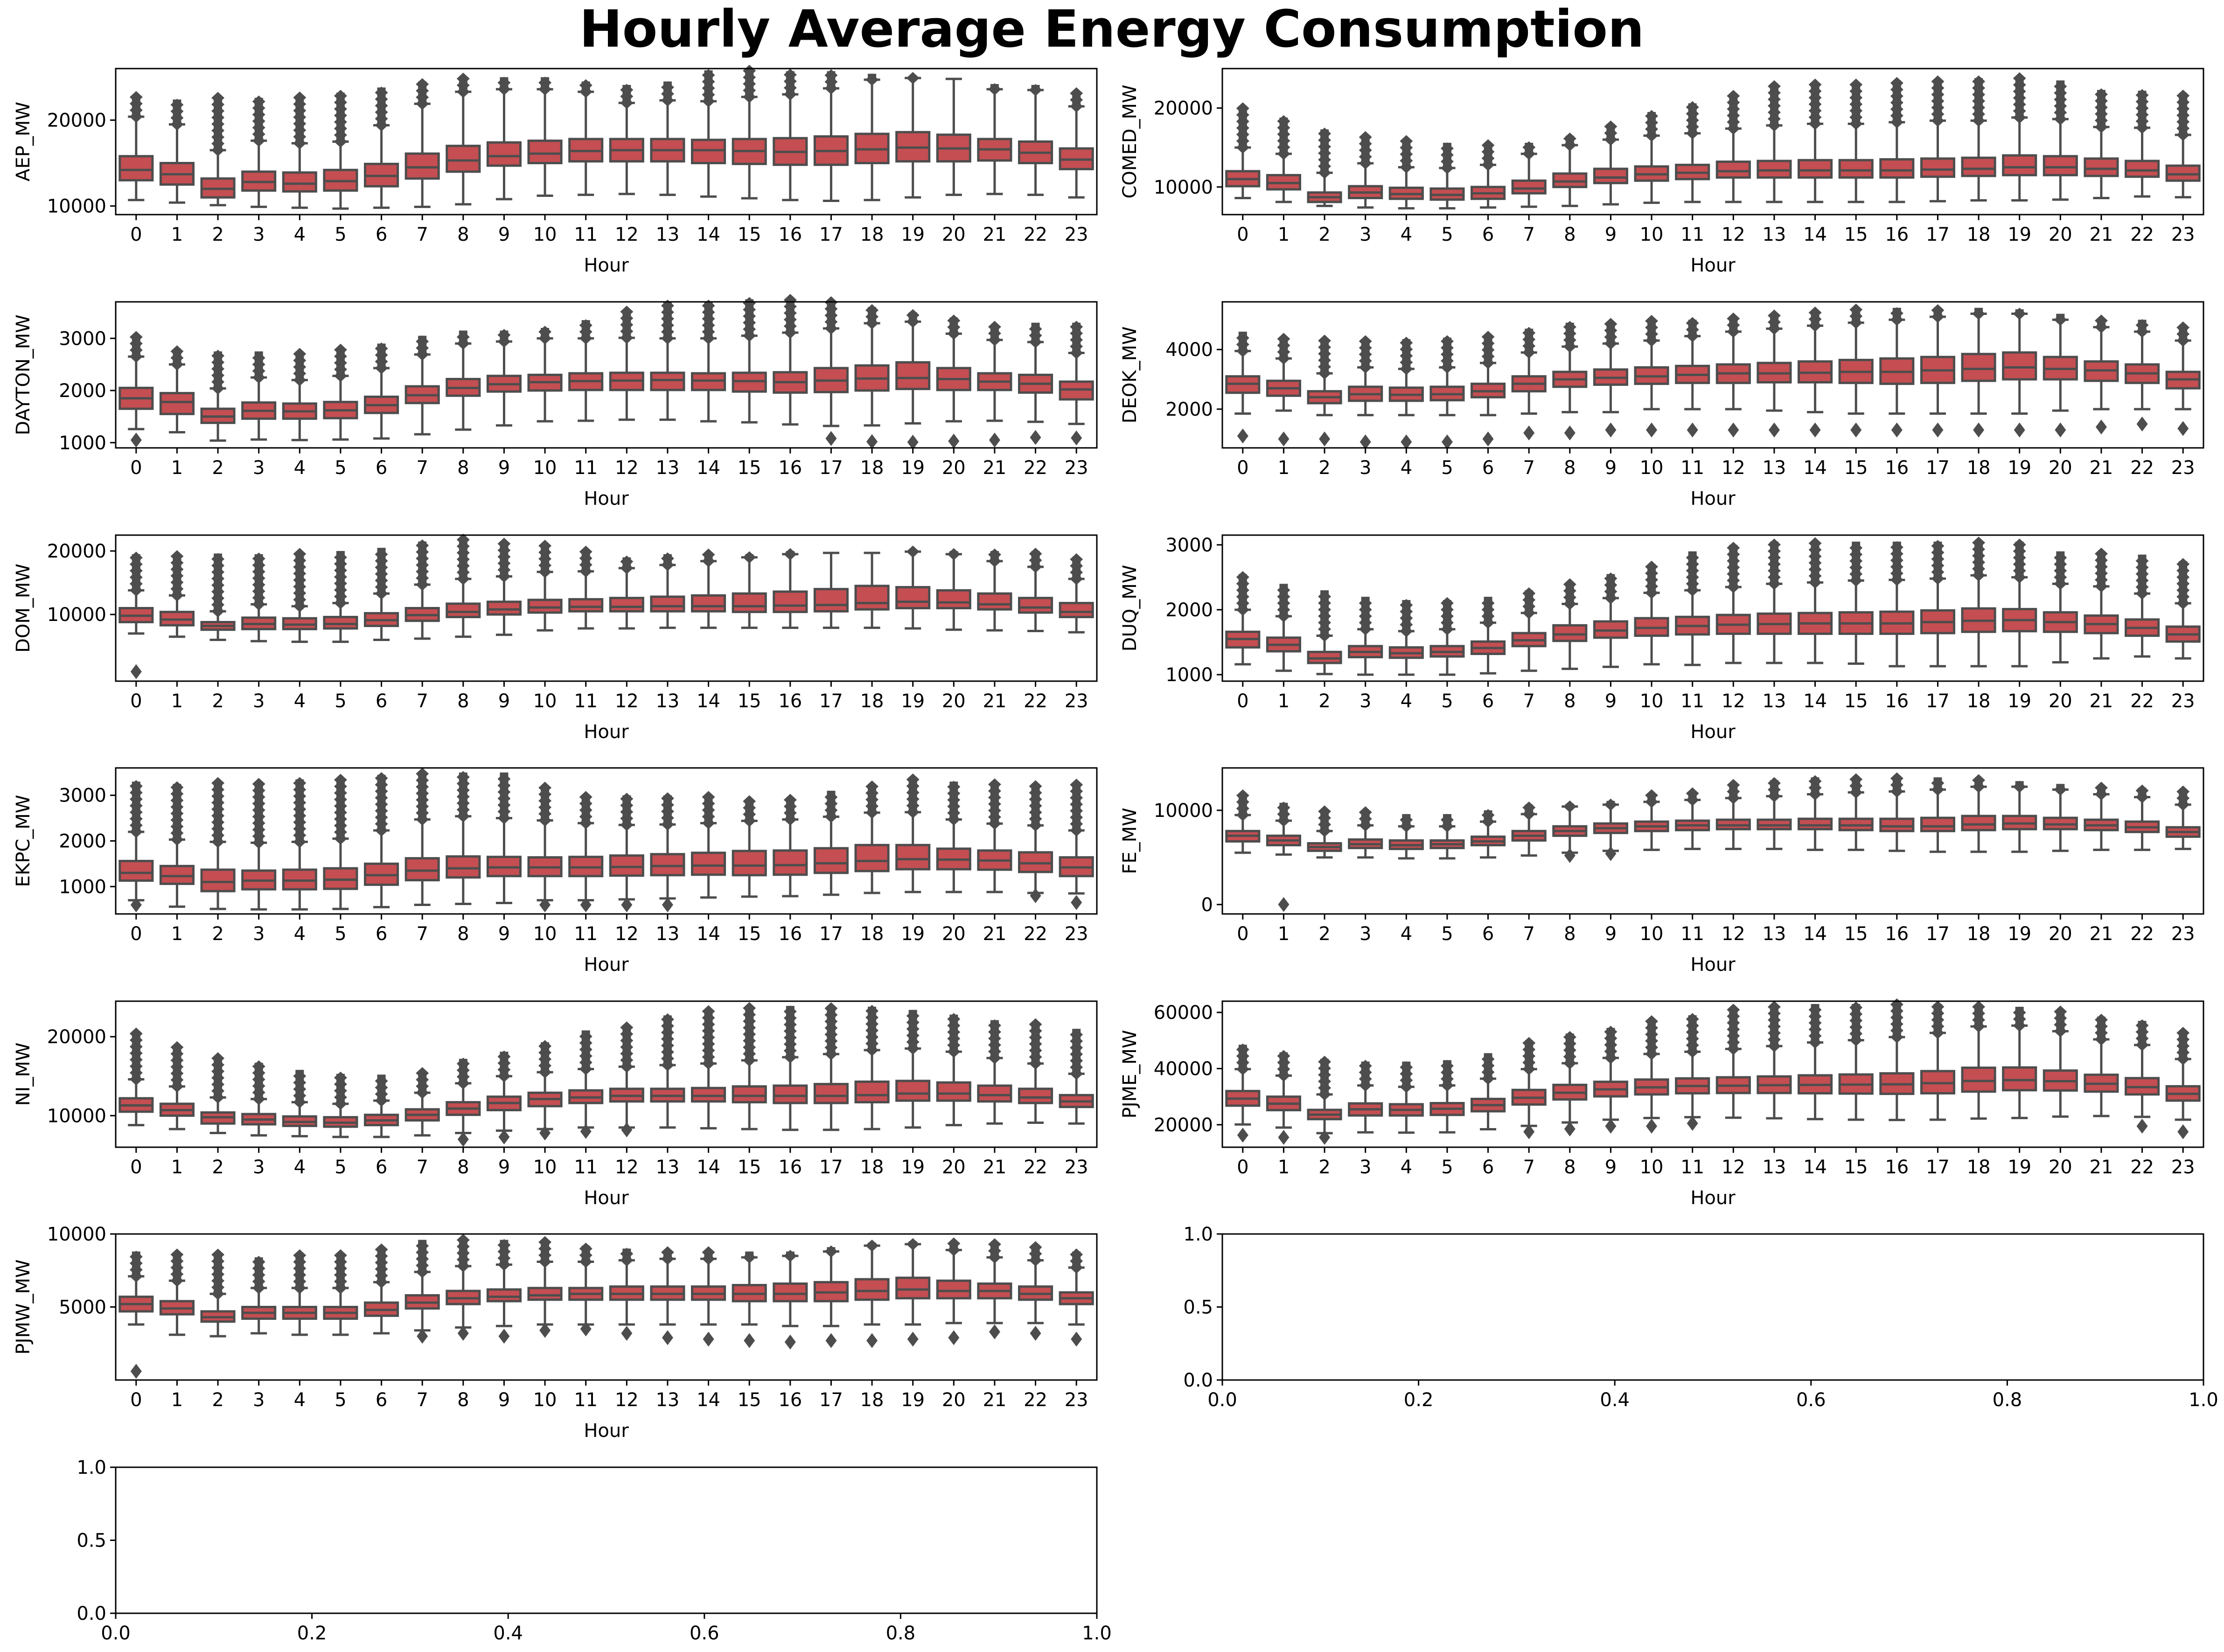 The height and width of the screenshot is (1652, 2224). I want to click on x-tick-label: 2, so click(218, 1167).